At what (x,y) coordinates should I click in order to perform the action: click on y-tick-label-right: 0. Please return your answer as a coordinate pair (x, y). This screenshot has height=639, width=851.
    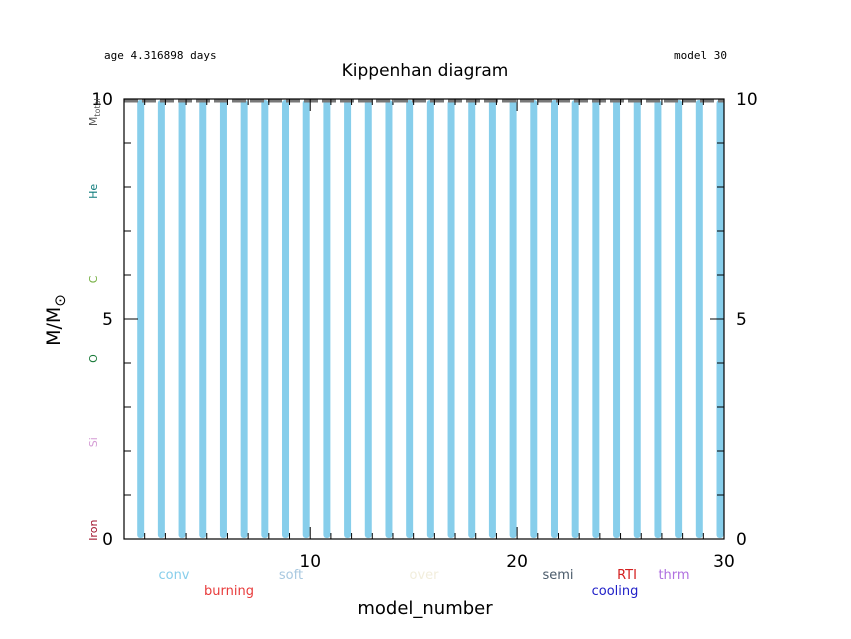
    Looking at the image, I should click on (741, 540).